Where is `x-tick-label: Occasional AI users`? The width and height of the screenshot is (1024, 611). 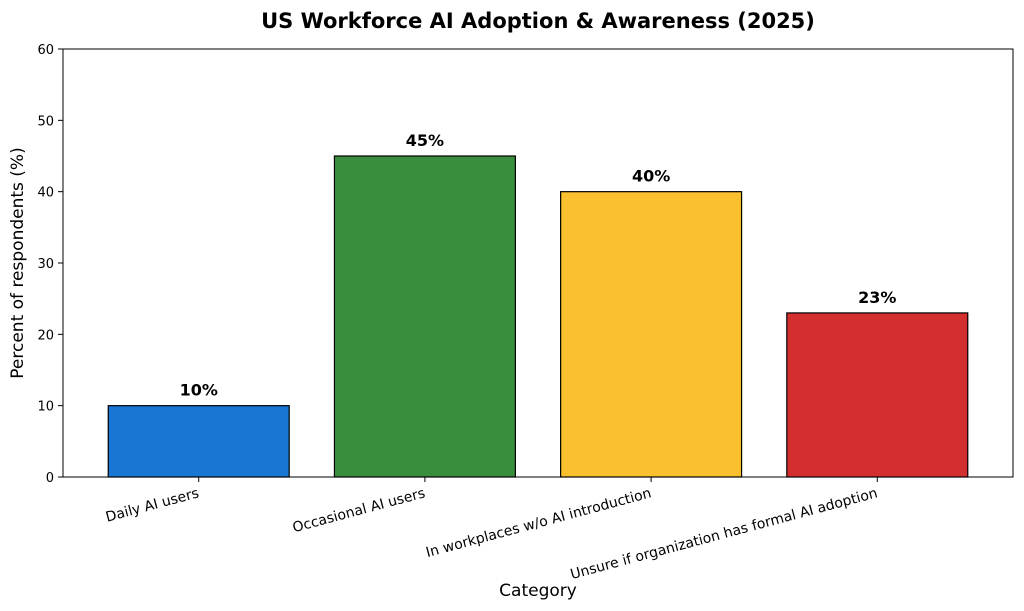
x-tick-label: Occasional AI users is located at coordinates (359, 510).